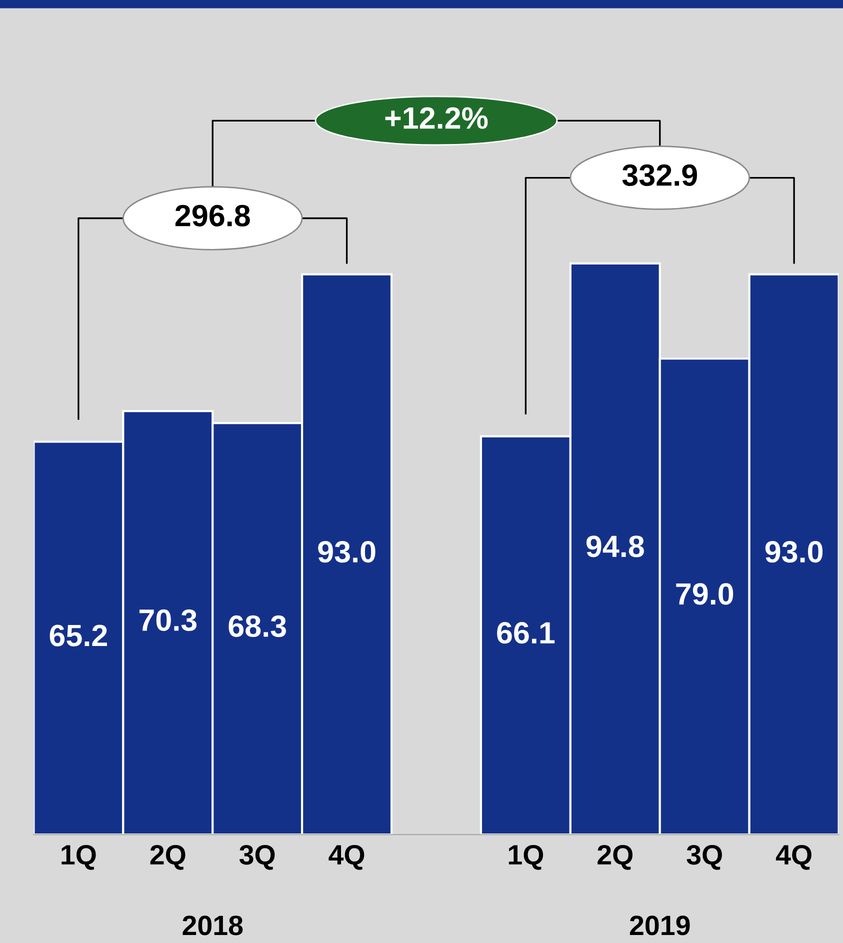 The width and height of the screenshot is (843, 943). I want to click on text: +12.2%, so click(436, 118).